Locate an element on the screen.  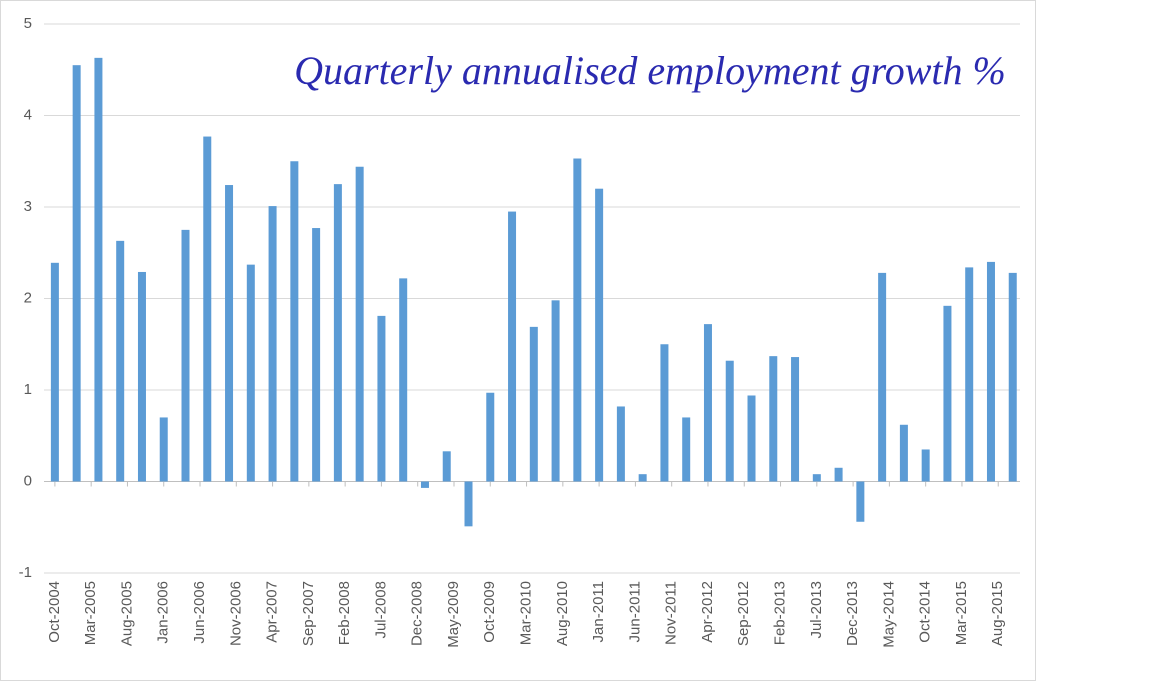
x-tick-label: Jul-2013 is located at coordinates (816, 610).